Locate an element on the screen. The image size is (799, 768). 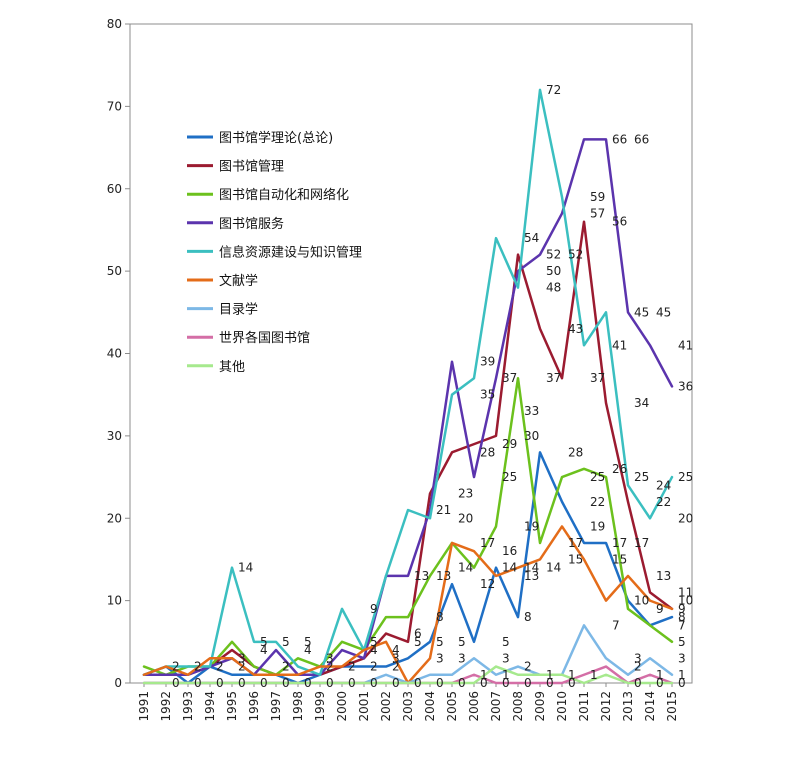
y-tick-label: 40 is located at coordinates (114, 354).